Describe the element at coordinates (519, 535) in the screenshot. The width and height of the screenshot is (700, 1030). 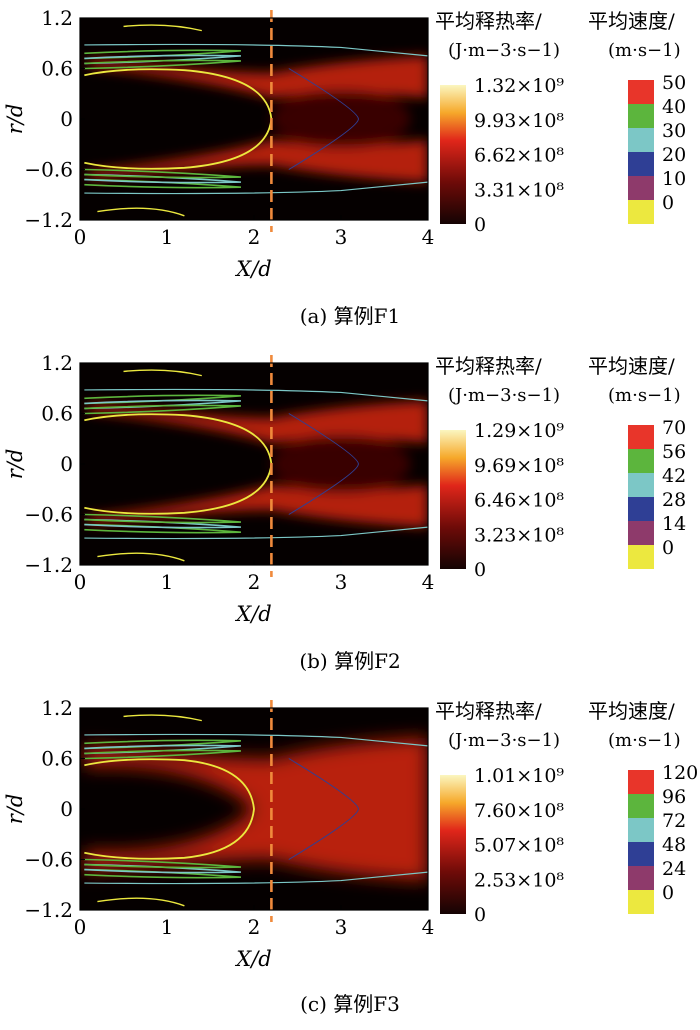
I see `heat-colorbar-label: 3.23×10⁸` at that location.